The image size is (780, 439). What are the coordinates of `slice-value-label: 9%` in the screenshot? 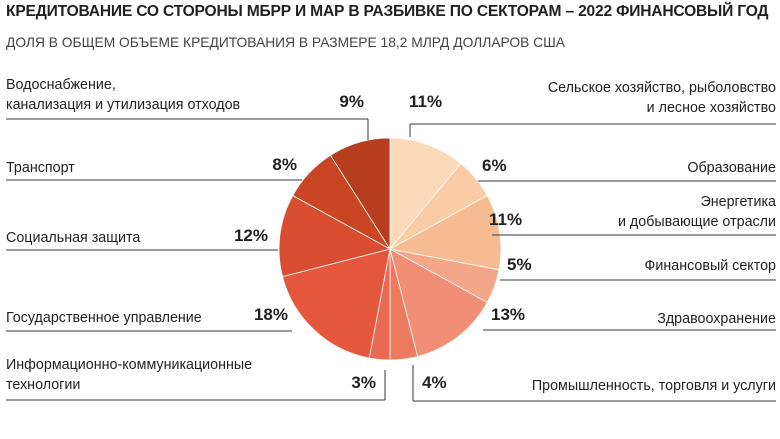 It's located at (351, 101).